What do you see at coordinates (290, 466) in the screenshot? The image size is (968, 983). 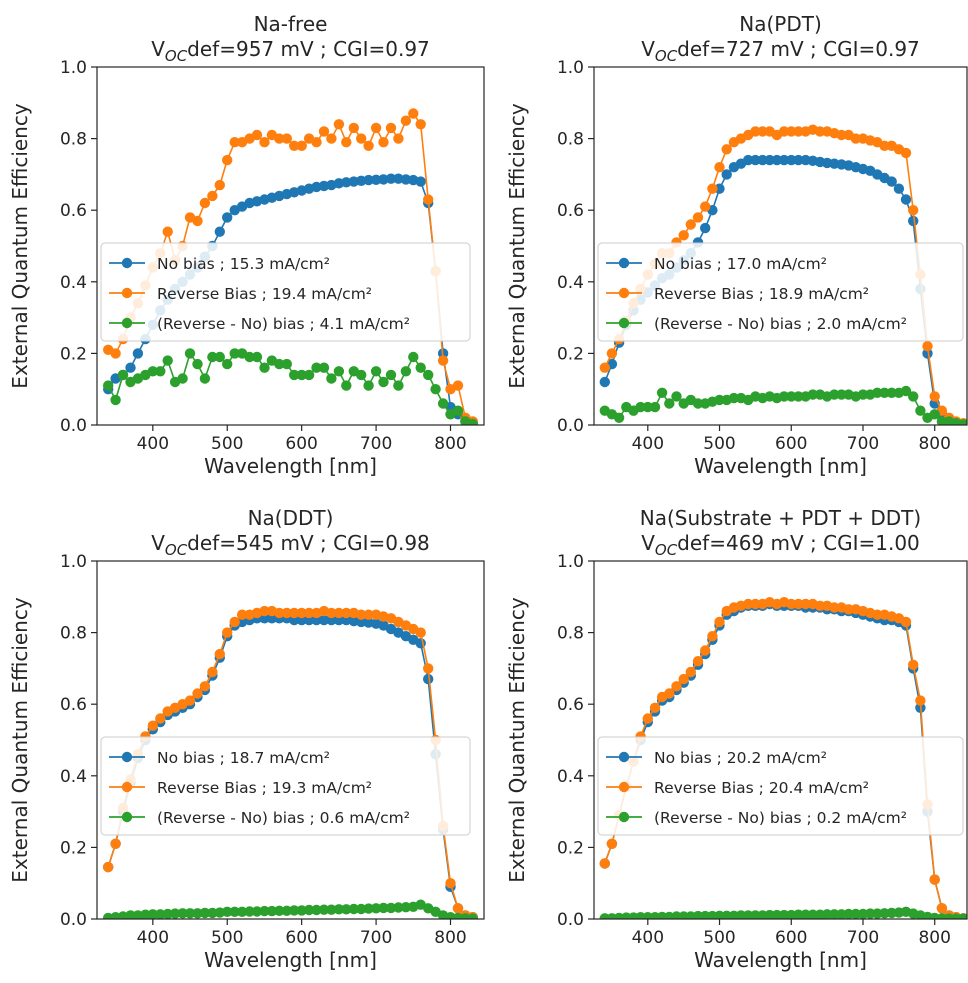 I see `x-axis-label: Wavelength [nm]` at bounding box center [290, 466].